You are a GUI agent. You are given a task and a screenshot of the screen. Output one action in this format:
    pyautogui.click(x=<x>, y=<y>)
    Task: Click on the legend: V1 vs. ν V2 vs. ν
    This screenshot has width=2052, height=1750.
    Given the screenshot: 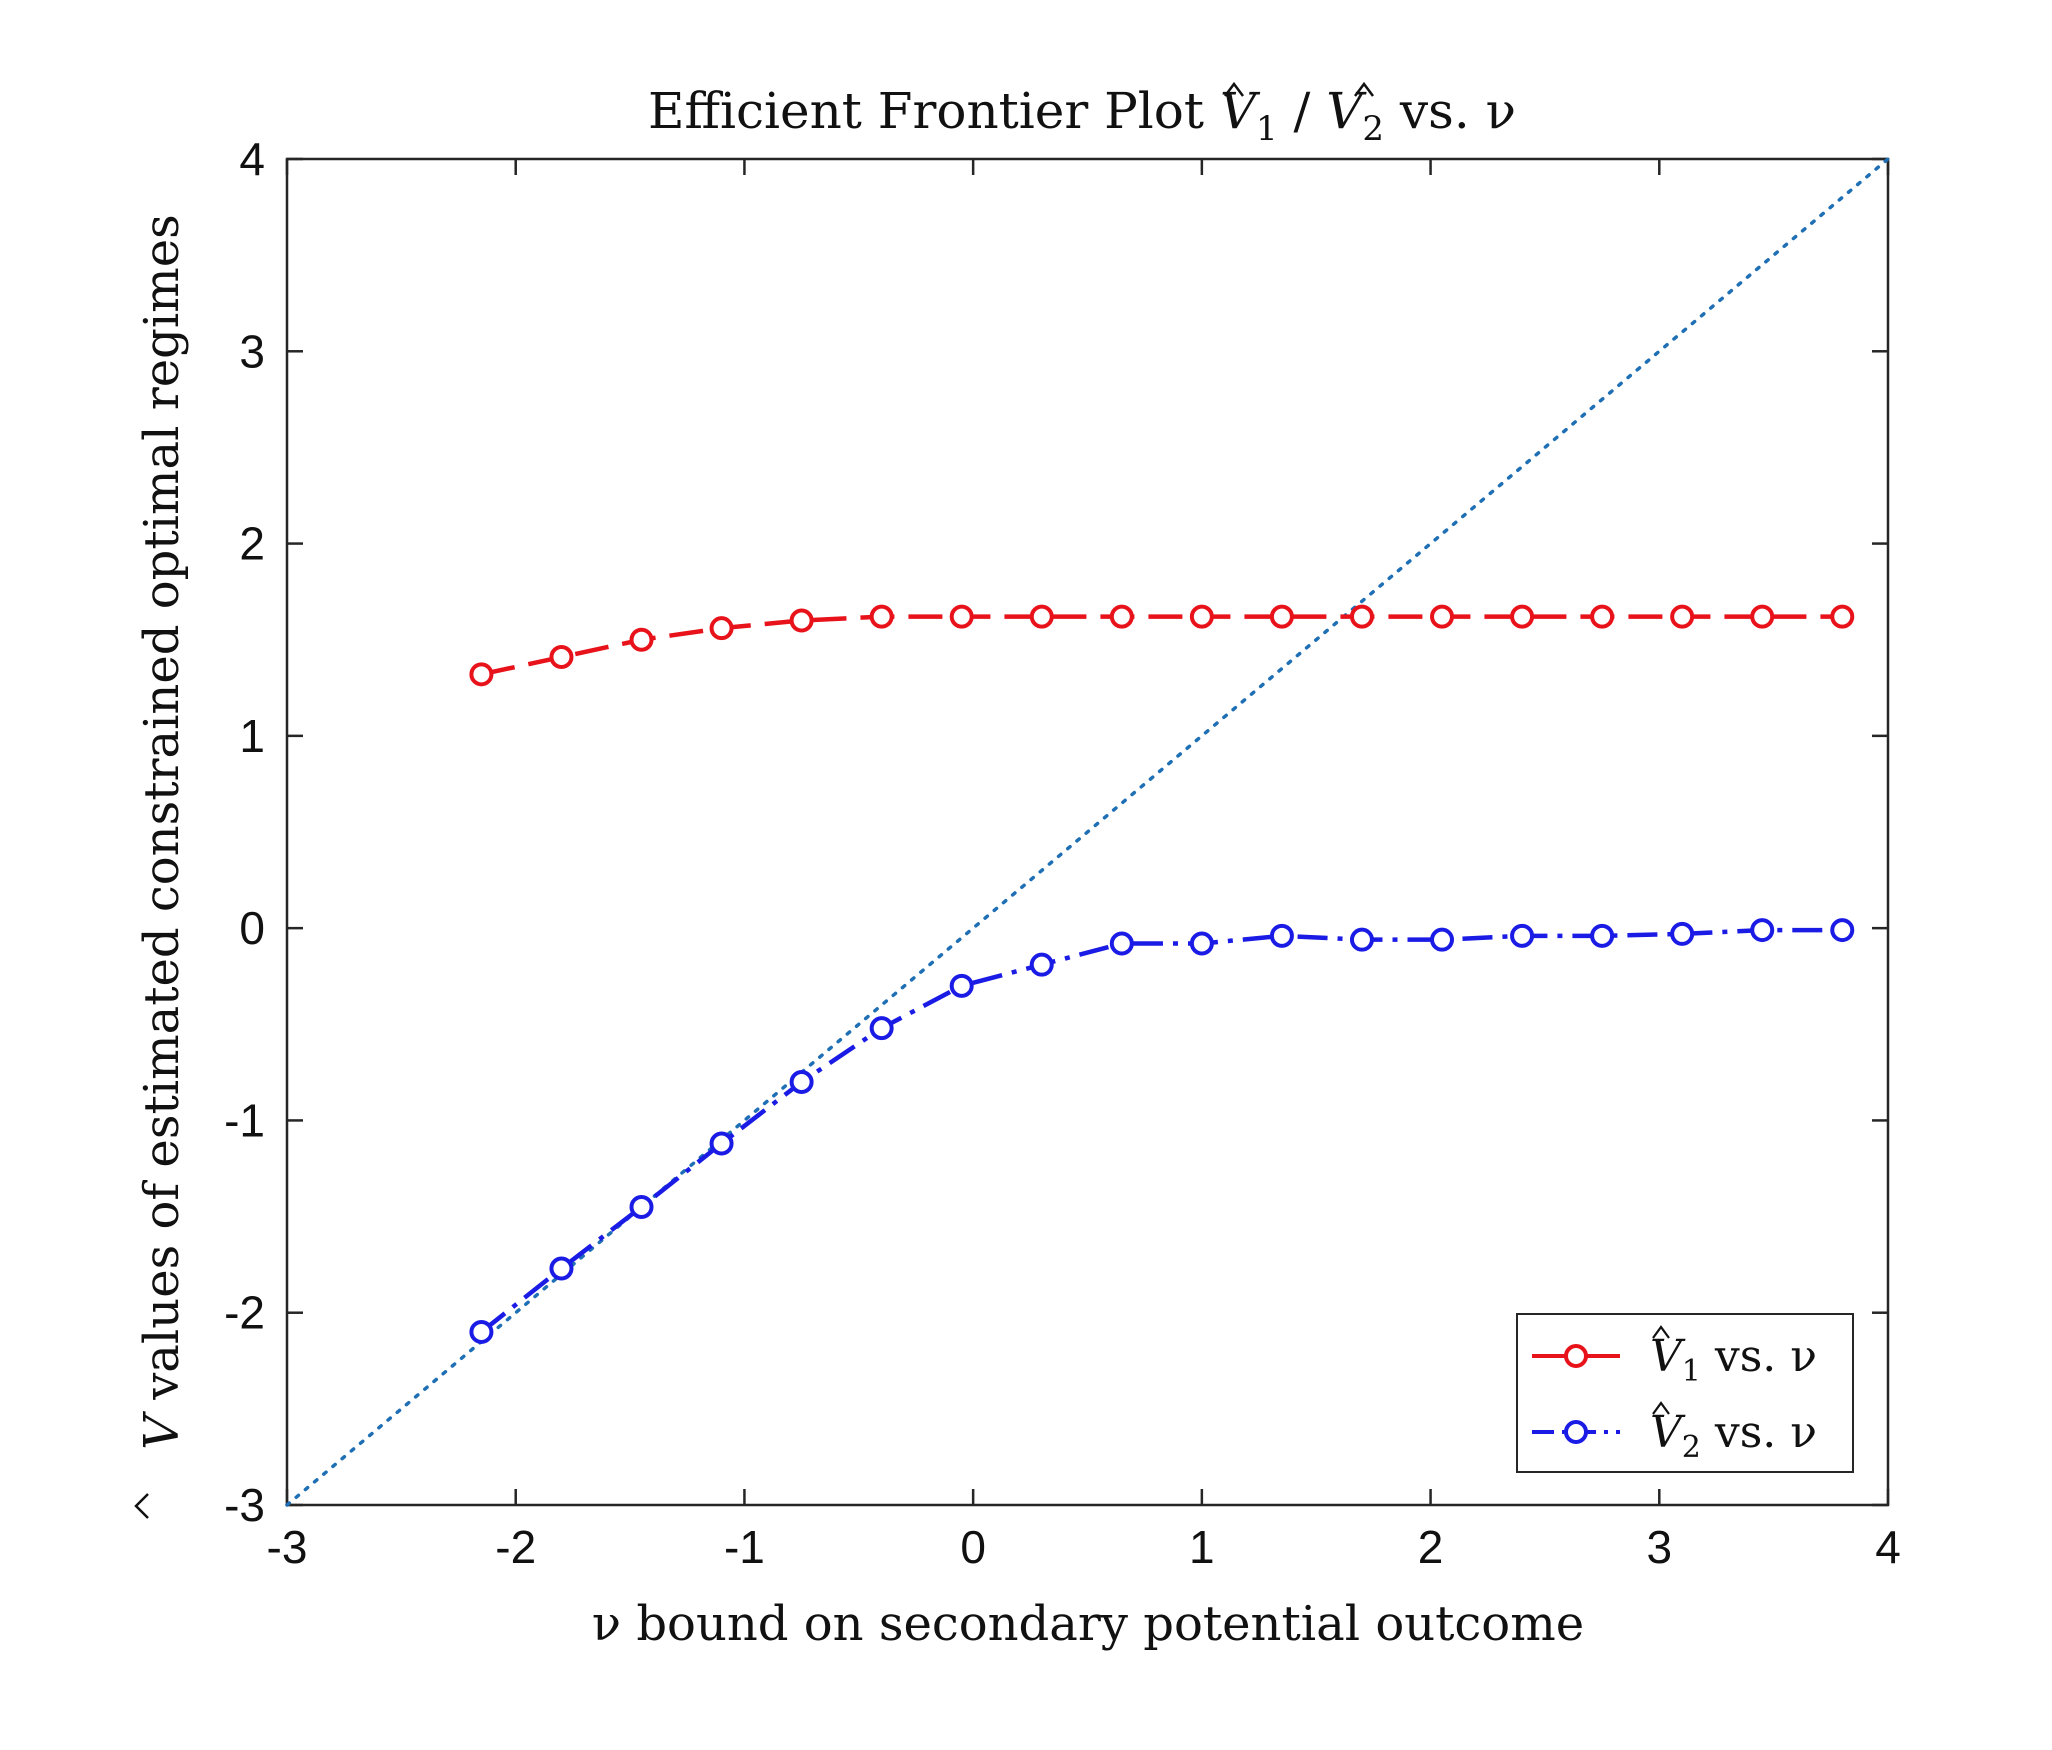 What is the action you would take?
    pyautogui.click(x=1685, y=1393)
    